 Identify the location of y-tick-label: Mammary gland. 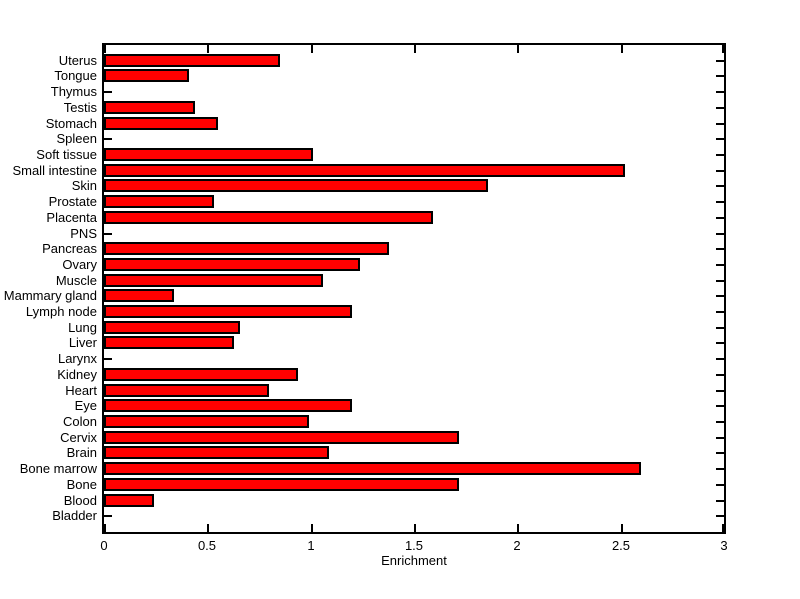
(50, 295).